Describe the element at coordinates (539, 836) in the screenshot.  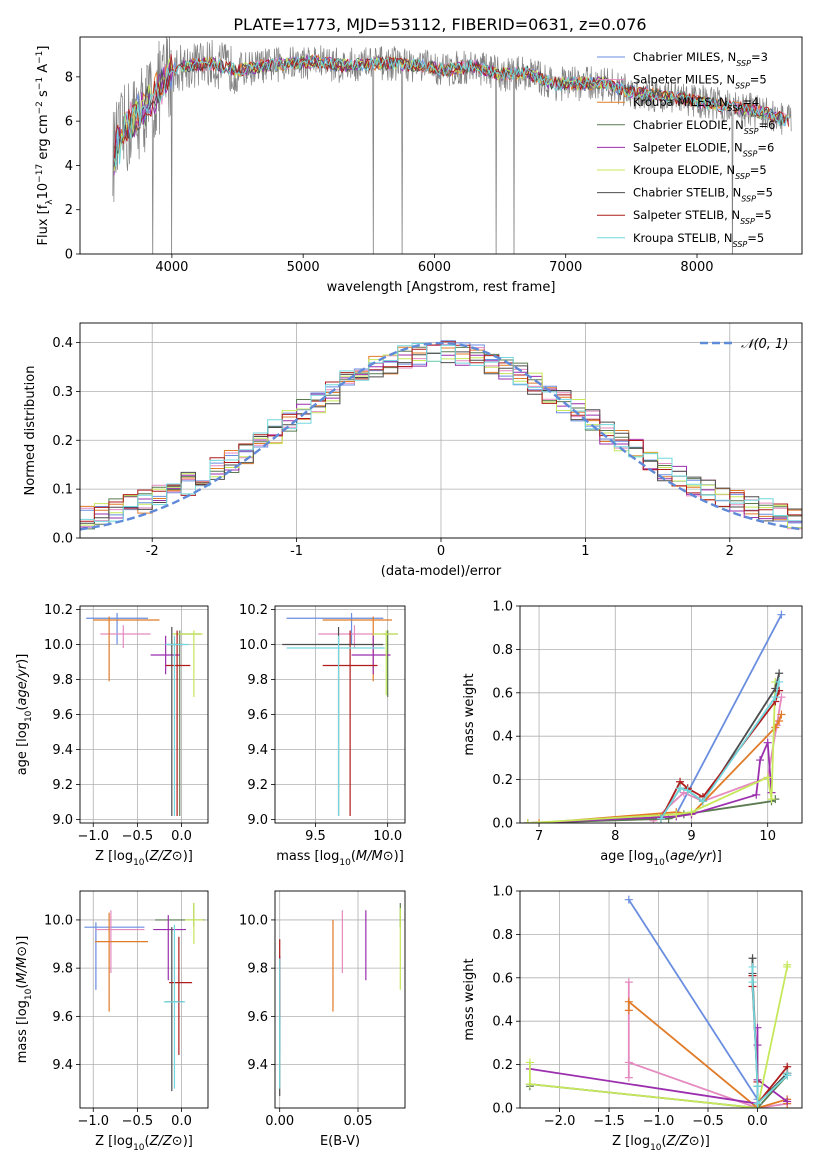
I see `x-tick-label: 7` at that location.